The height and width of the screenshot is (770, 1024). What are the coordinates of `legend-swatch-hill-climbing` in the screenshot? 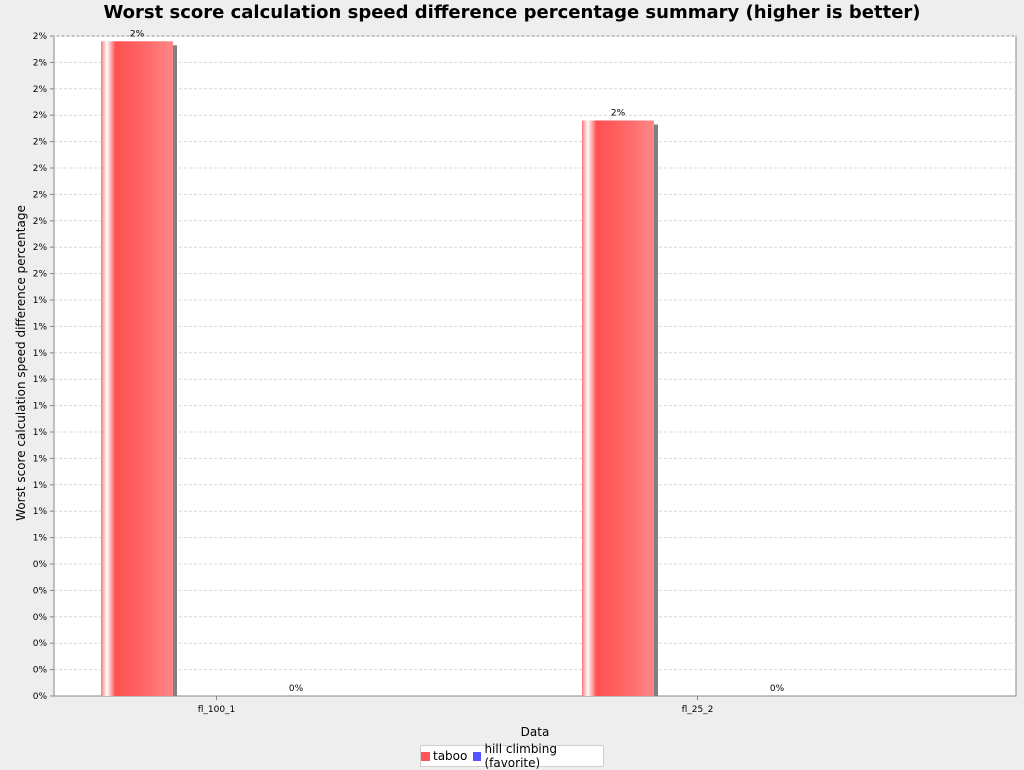 It's located at (477, 756).